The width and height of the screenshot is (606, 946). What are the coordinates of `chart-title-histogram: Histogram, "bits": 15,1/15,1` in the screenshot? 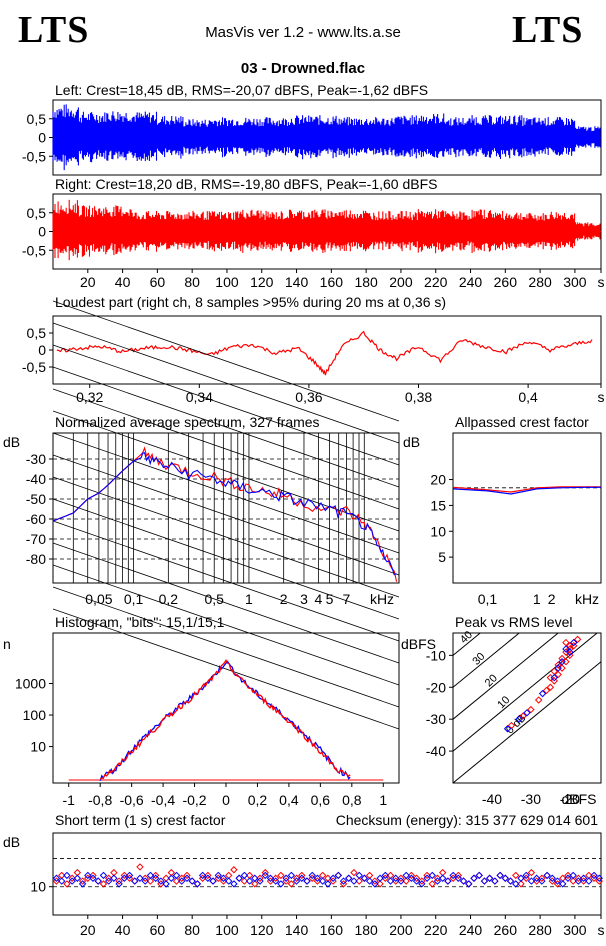 It's located at (140, 622).